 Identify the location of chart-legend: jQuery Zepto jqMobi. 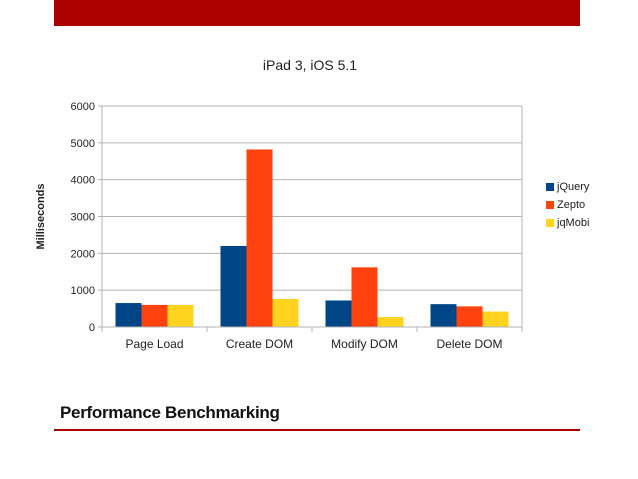
(567, 205).